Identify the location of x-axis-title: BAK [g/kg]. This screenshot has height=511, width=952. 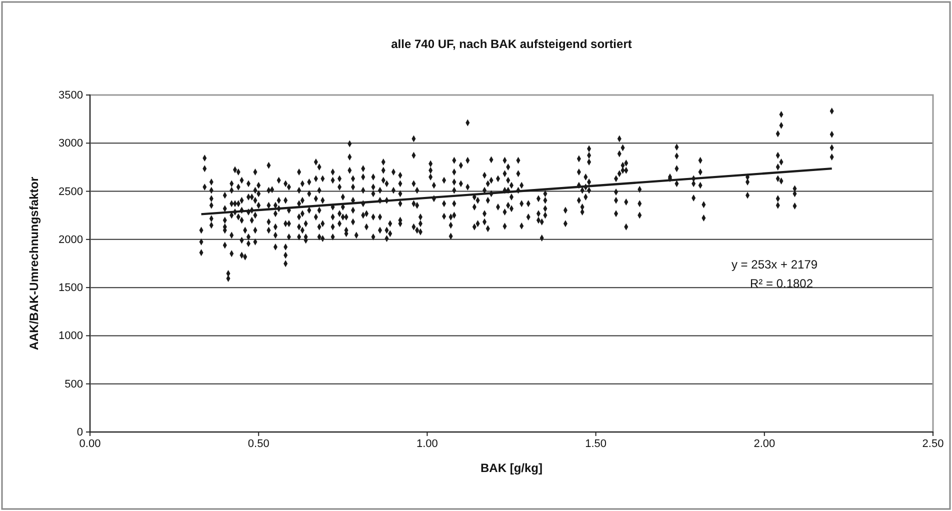
(511, 468).